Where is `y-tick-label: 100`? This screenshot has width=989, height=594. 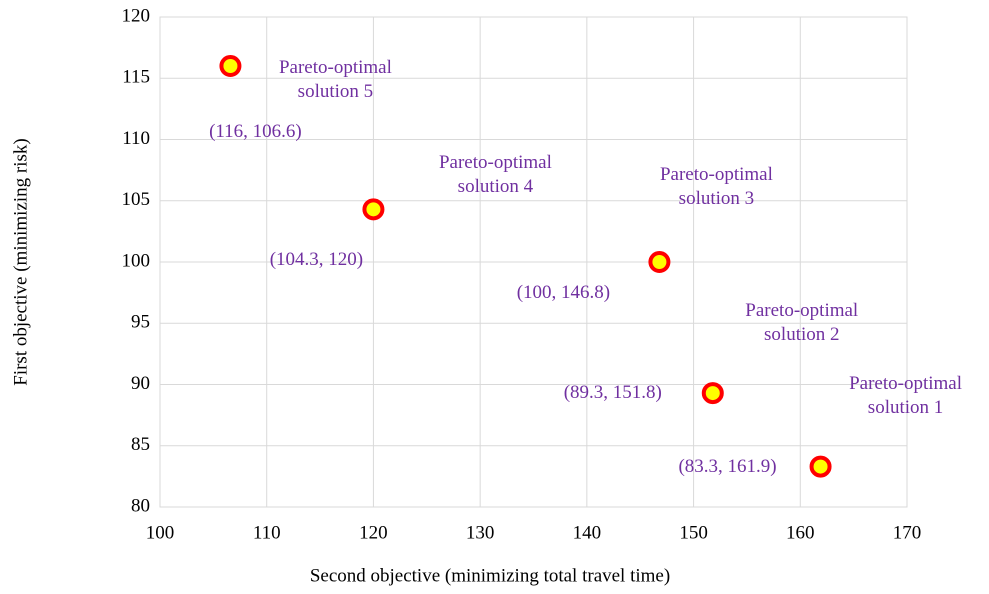
y-tick-label: 100 is located at coordinates (136, 260).